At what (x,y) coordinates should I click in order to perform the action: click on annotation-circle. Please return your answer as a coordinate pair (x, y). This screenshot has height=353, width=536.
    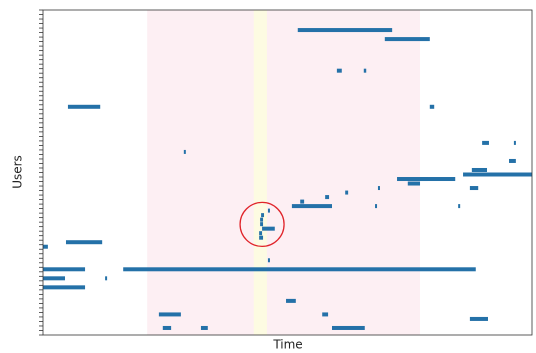
    Looking at the image, I should click on (262, 224).